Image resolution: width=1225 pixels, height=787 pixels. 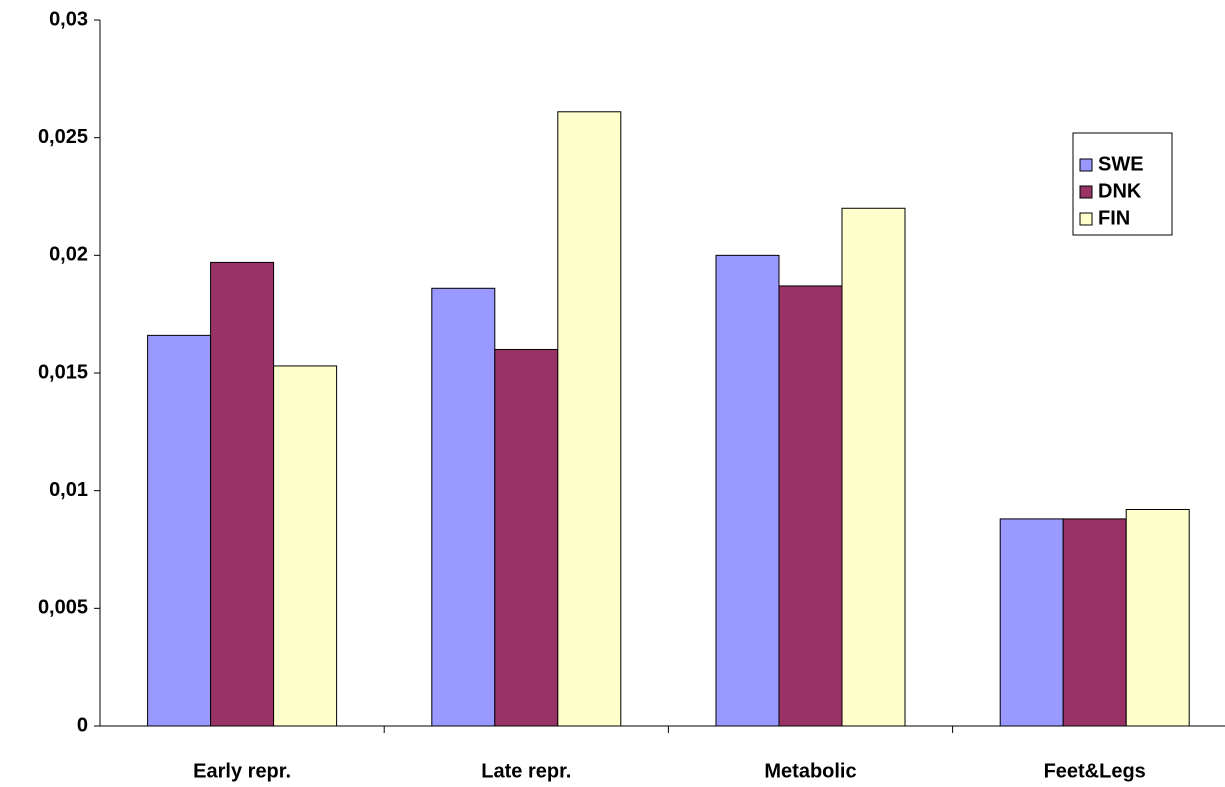 I want to click on y-tick-label: 0,01, so click(x=68, y=490).